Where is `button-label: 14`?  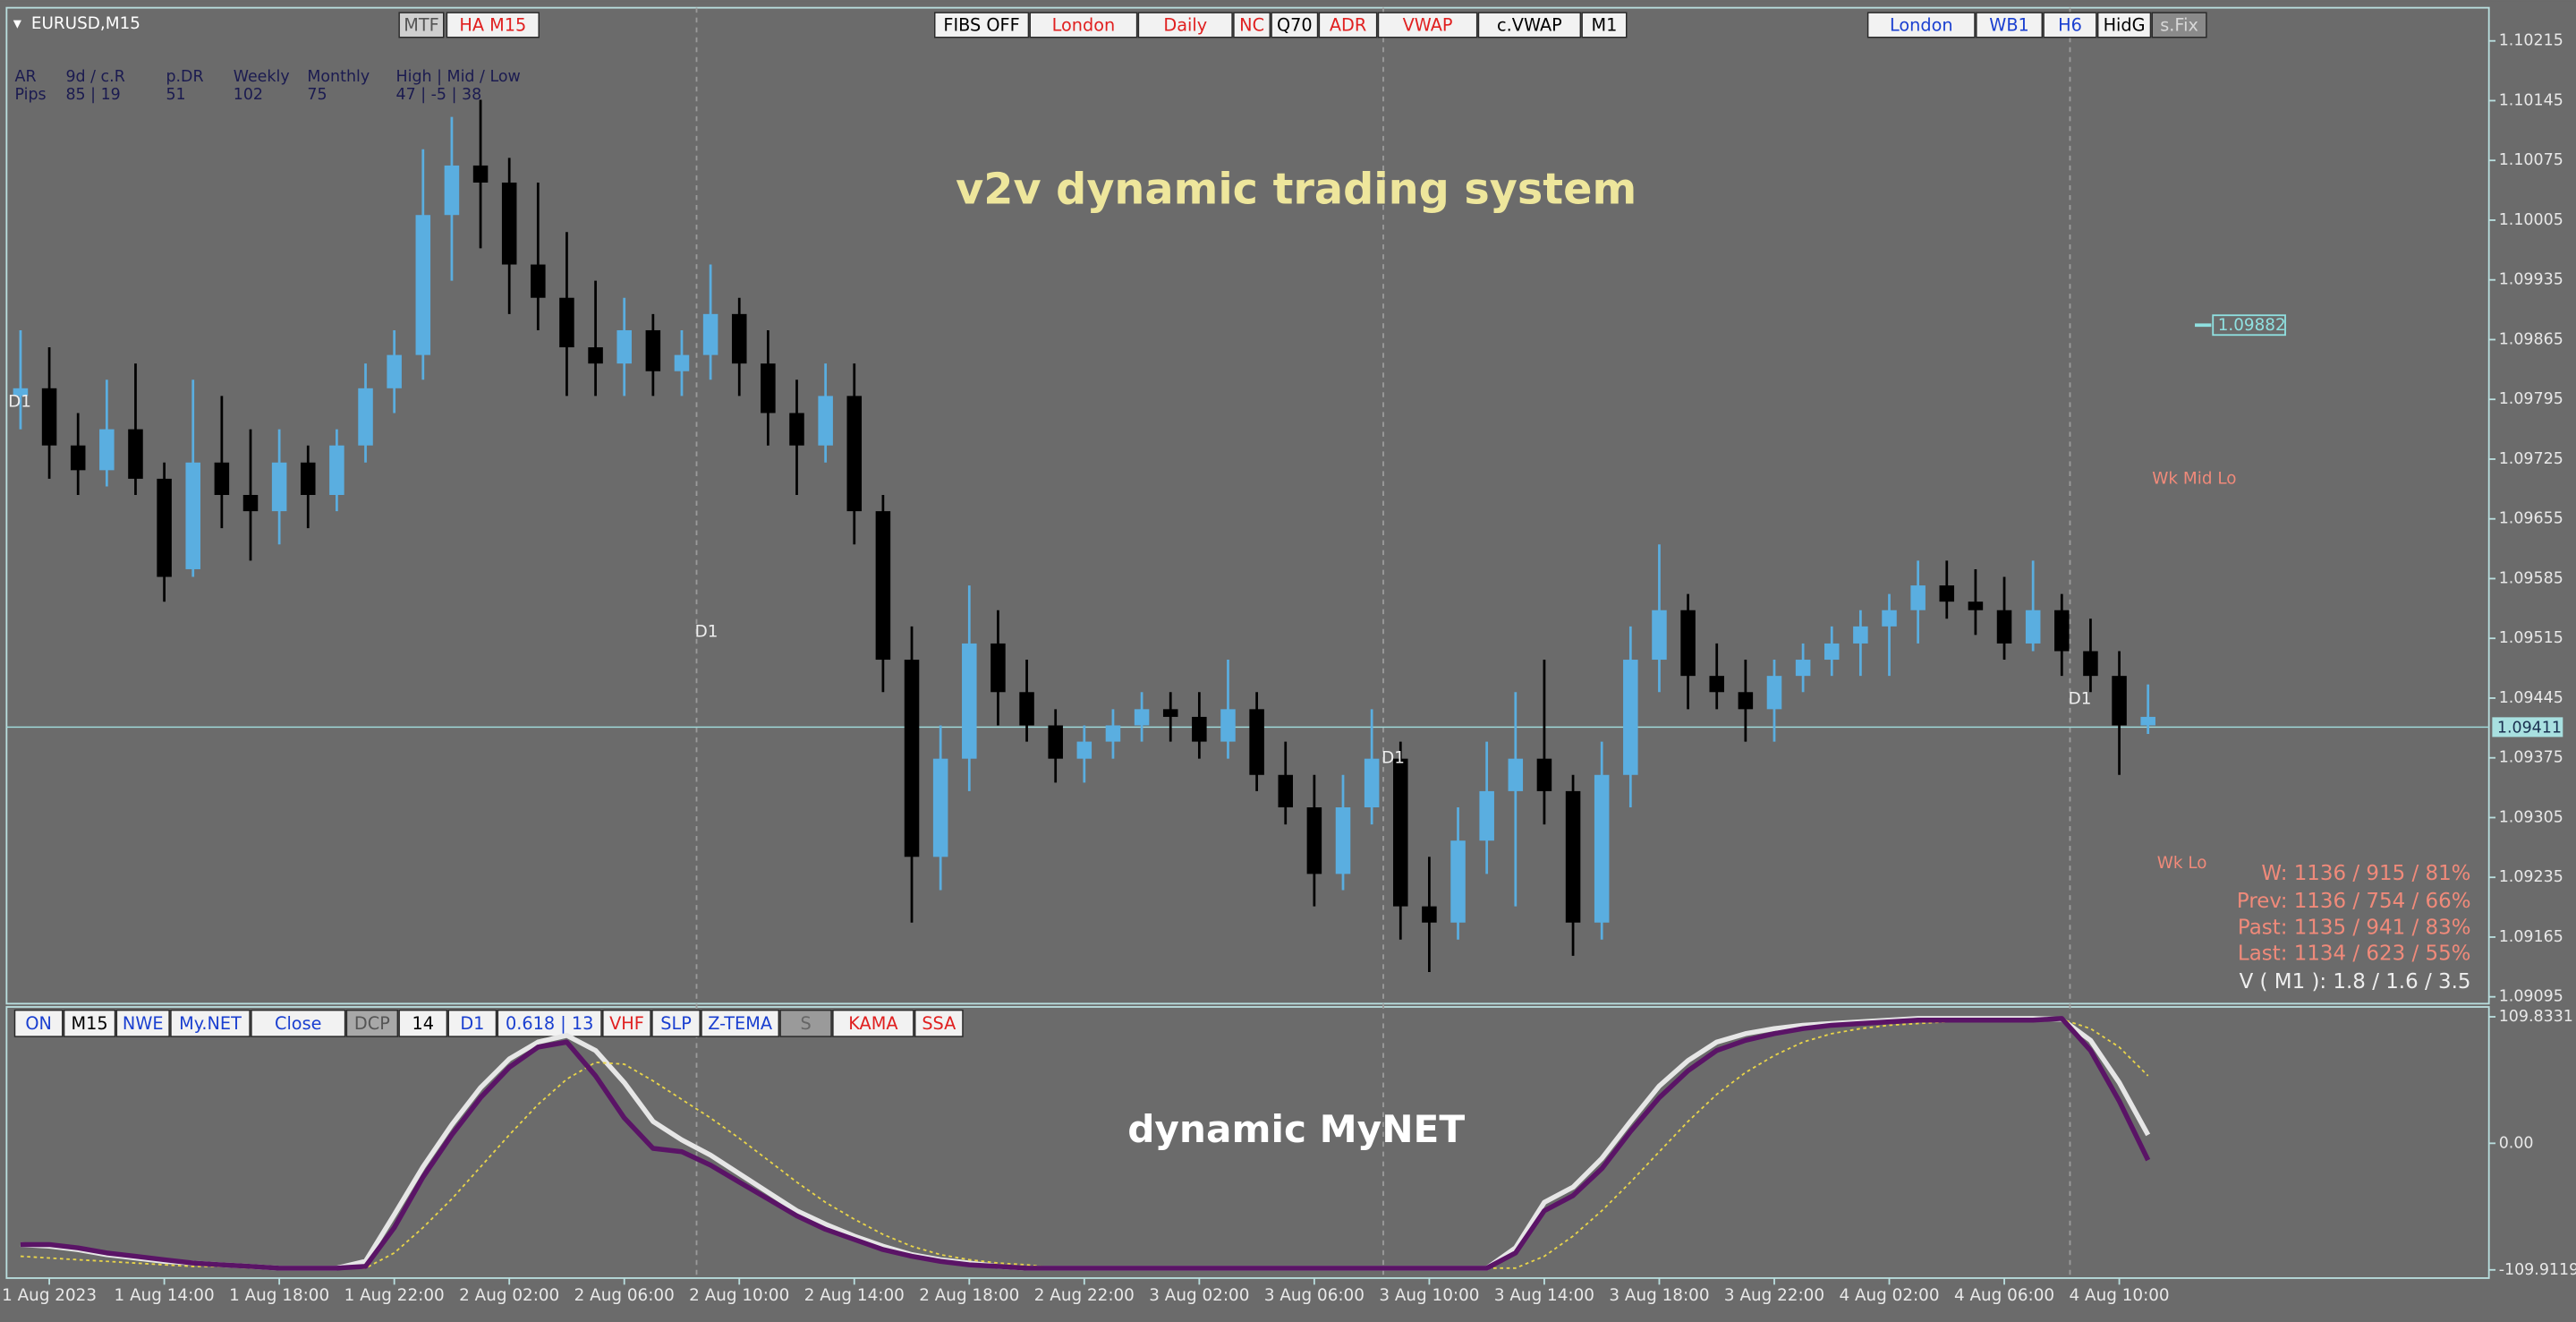
button-label: 14 is located at coordinates (423, 1023).